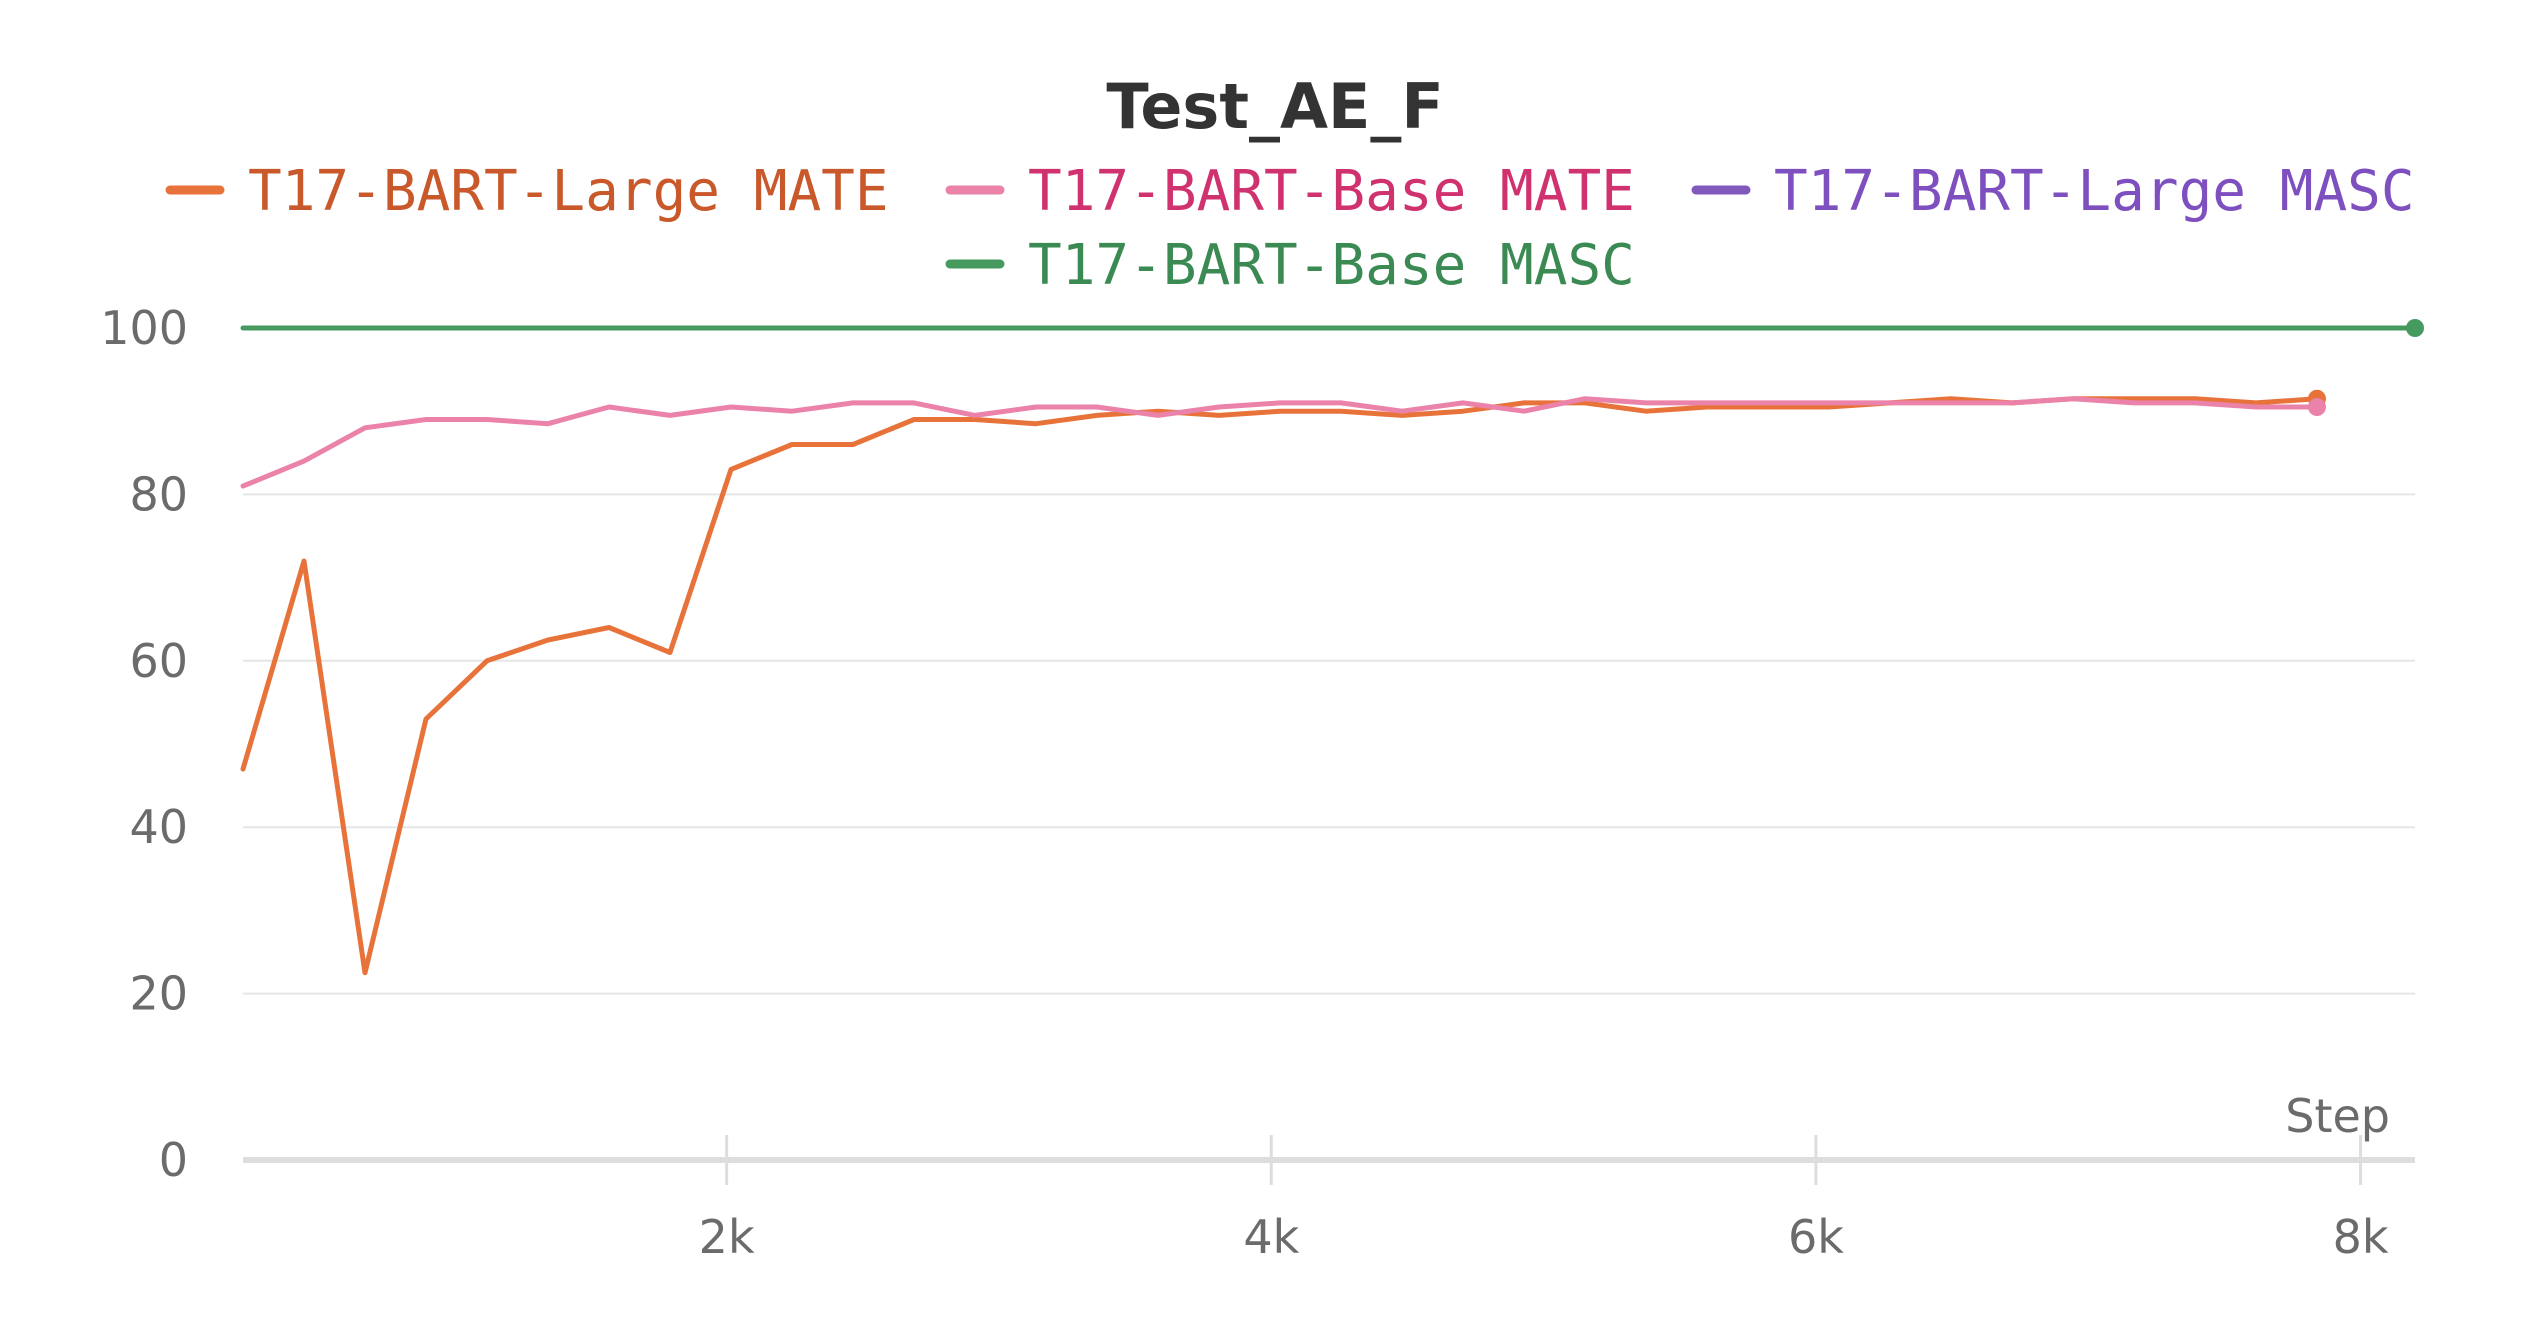  Describe the element at coordinates (158, 494) in the screenshot. I see `y-tick-label-80: 80` at that location.